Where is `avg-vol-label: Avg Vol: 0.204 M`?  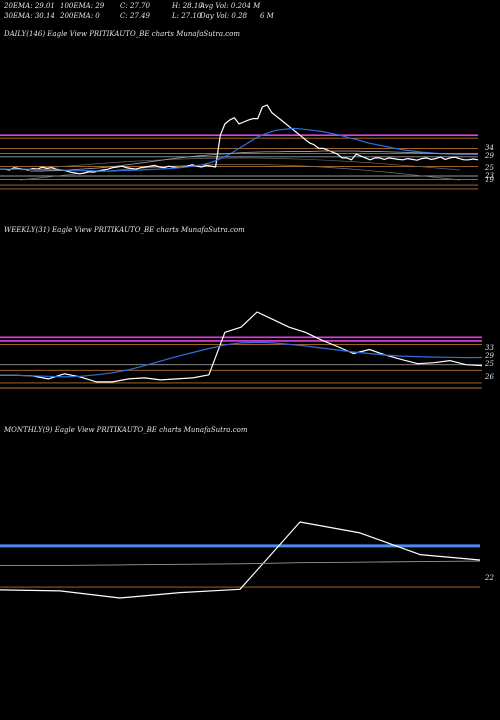
avg-vol-label: Avg Vol: 0.204 M is located at coordinates (230, 6).